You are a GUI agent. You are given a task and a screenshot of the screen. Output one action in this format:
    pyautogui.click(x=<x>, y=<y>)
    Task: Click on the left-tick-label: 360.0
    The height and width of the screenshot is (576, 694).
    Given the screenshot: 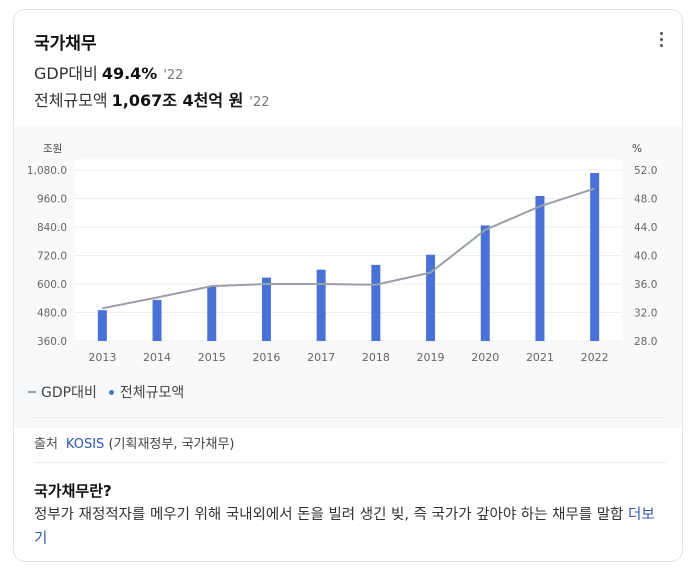 What is the action you would take?
    pyautogui.click(x=52, y=342)
    